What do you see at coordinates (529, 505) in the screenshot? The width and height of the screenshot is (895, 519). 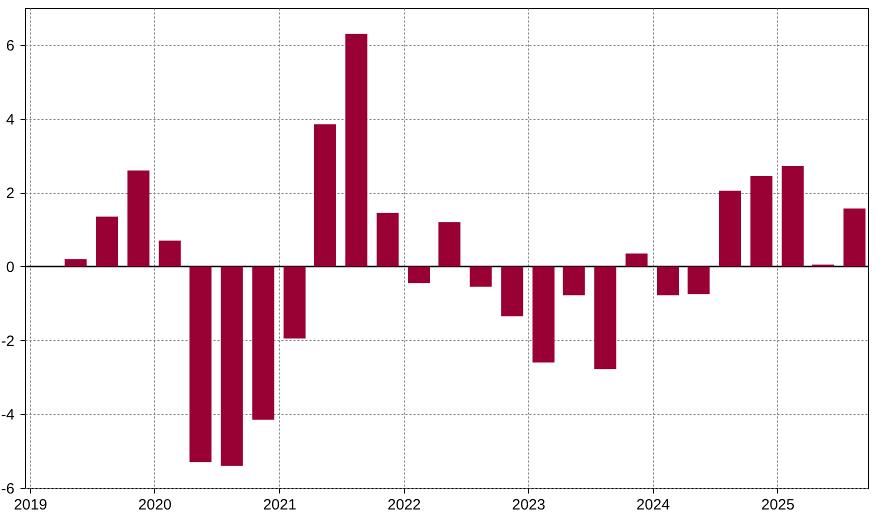 I see `x-tick-label: 2023` at bounding box center [529, 505].